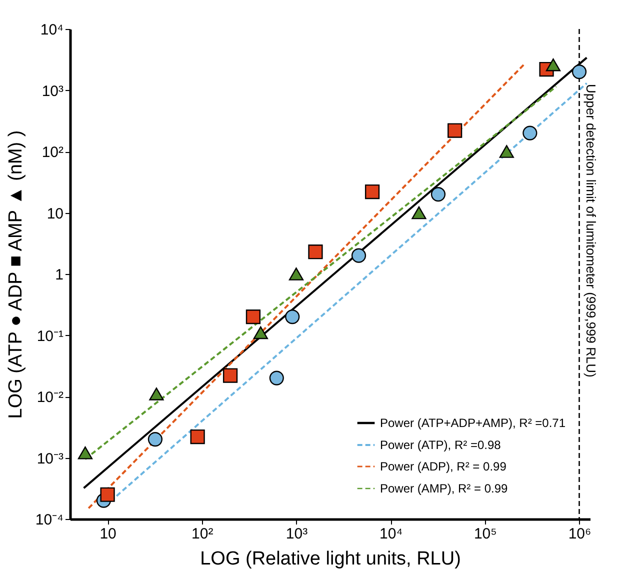  Describe the element at coordinates (297, 534) in the screenshot. I see `x-tick-label: 10³` at that location.